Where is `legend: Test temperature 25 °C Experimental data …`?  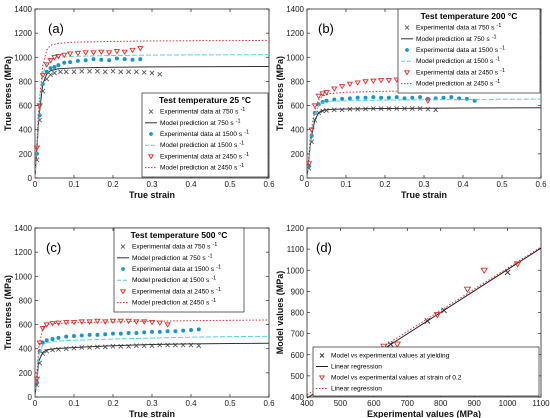 legend: Test temperature 25 °C Experimental data … is located at coordinates (205, 135).